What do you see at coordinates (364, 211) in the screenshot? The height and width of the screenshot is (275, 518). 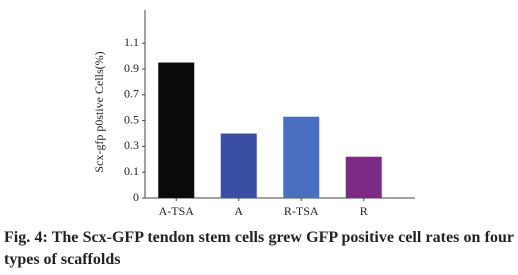 I see `x-tick-label: R` at bounding box center [364, 211].